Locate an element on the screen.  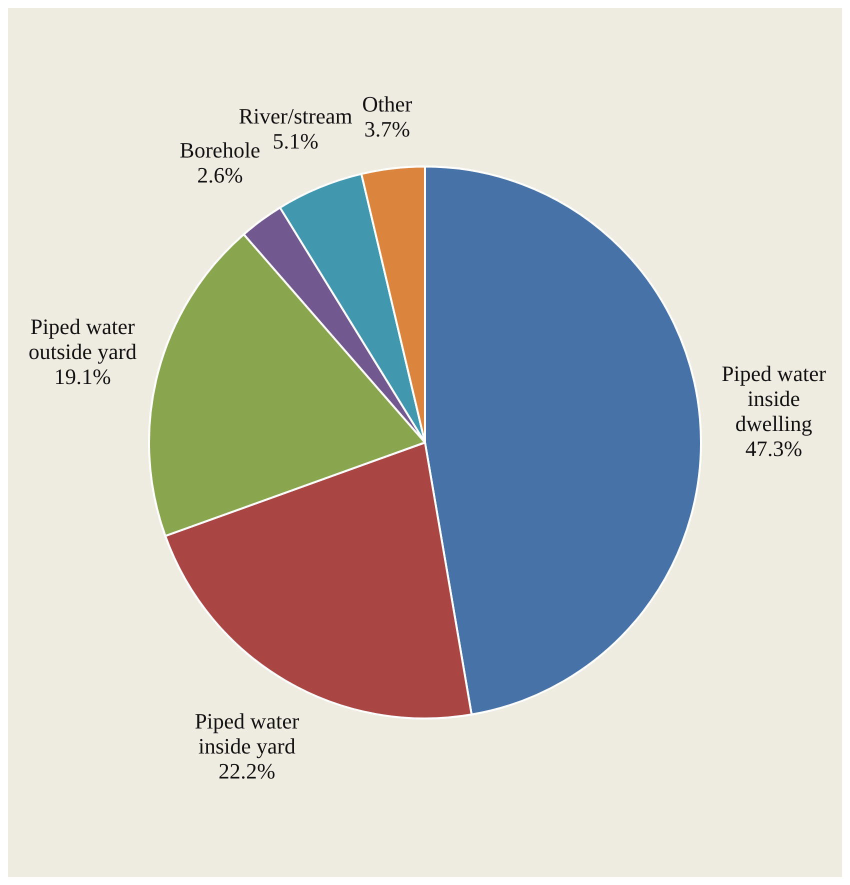
data-label: 22.2% is located at coordinates (247, 771).